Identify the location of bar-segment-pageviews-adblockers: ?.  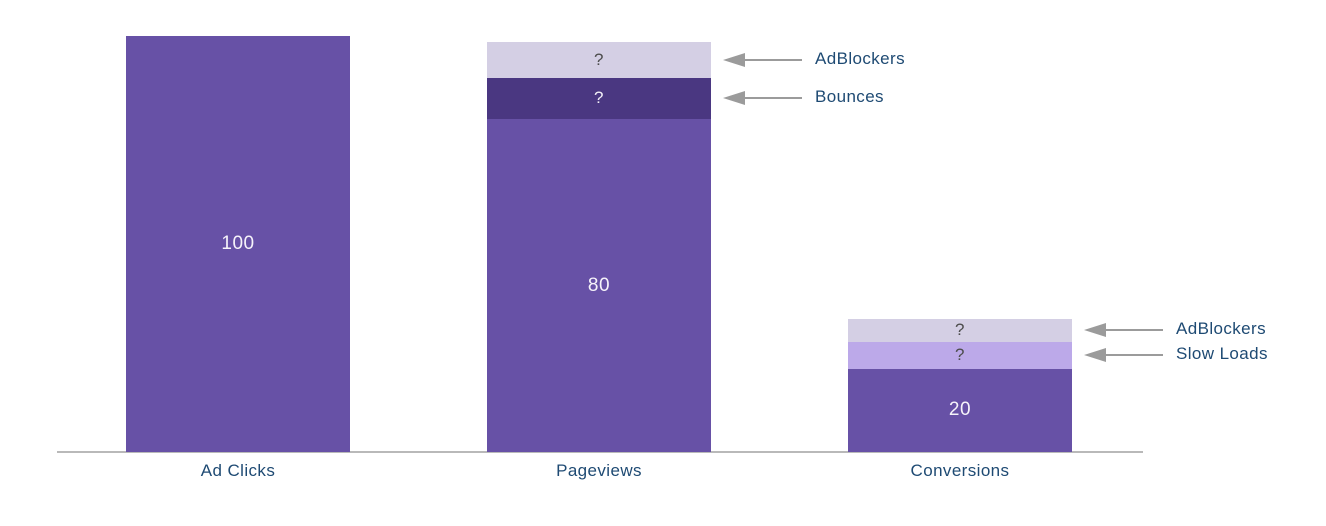
(599, 60).